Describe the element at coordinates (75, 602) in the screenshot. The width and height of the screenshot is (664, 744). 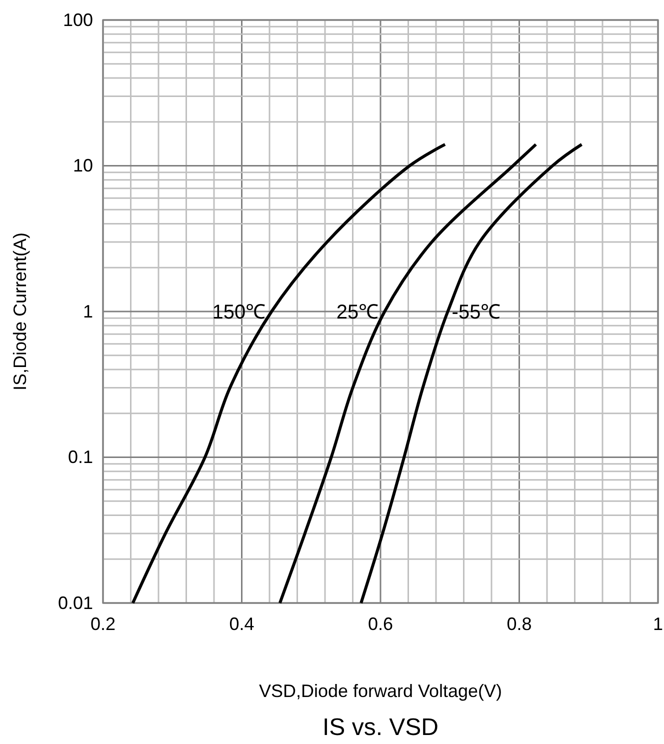
I see `y-tick-label: 0.01` at that location.